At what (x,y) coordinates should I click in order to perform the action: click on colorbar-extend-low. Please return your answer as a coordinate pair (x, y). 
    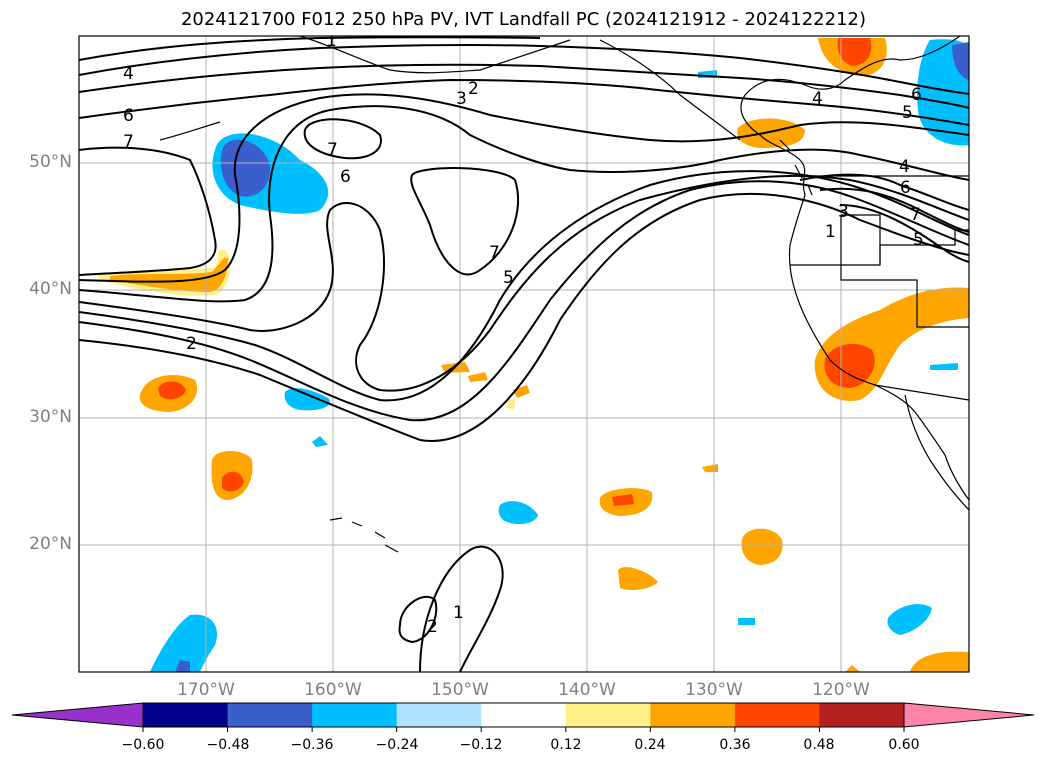
    Looking at the image, I should click on (77, 715).